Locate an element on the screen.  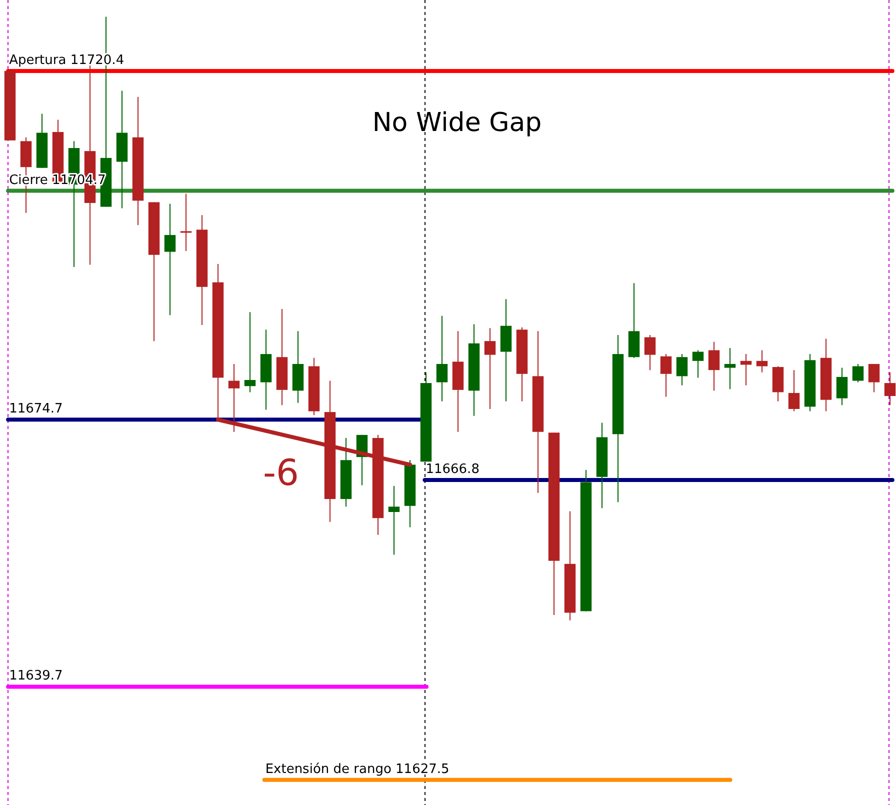
annotation: -6 is located at coordinates (281, 473).